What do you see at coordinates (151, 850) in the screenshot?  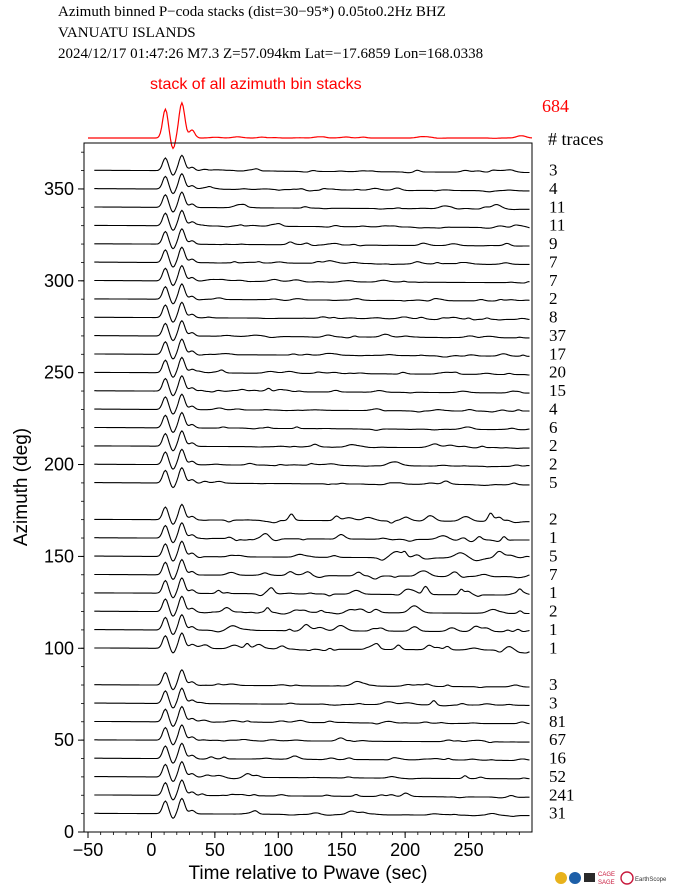 I see `x-tick-label: 0` at bounding box center [151, 850].